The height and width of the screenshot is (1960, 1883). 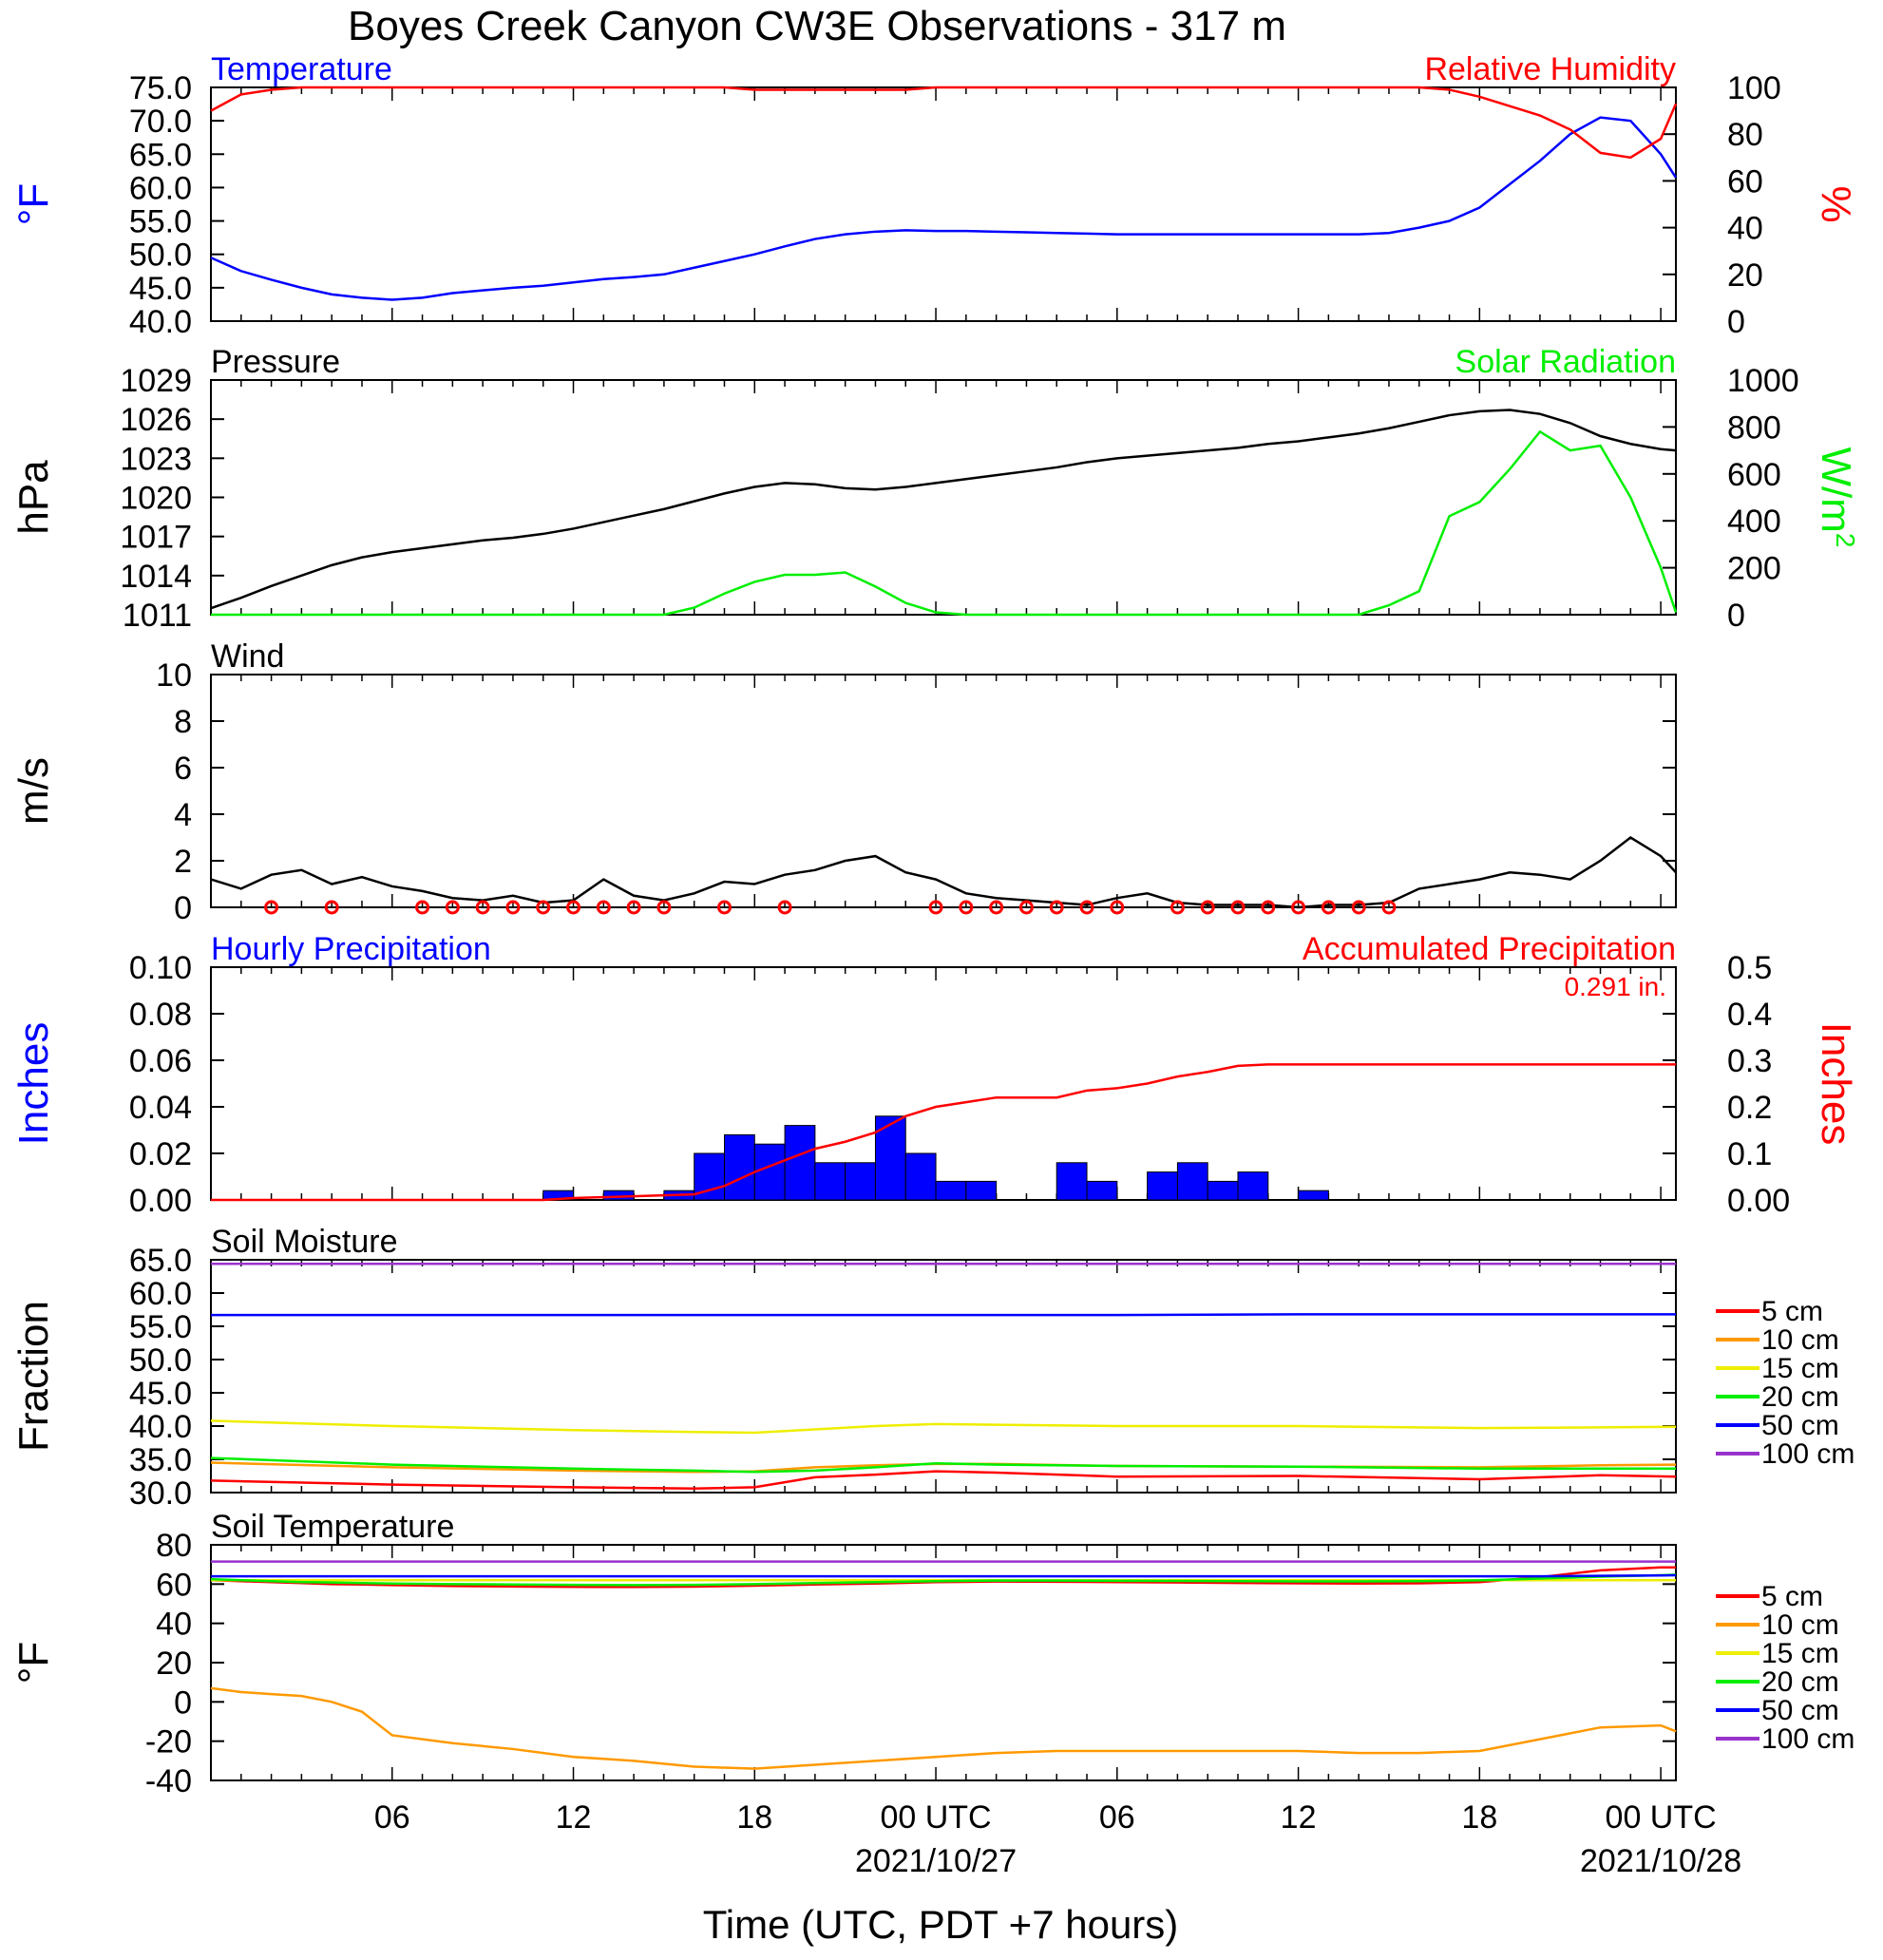 What do you see at coordinates (156, 381) in the screenshot?
I see `y-tick-label-left: 1029` at bounding box center [156, 381].